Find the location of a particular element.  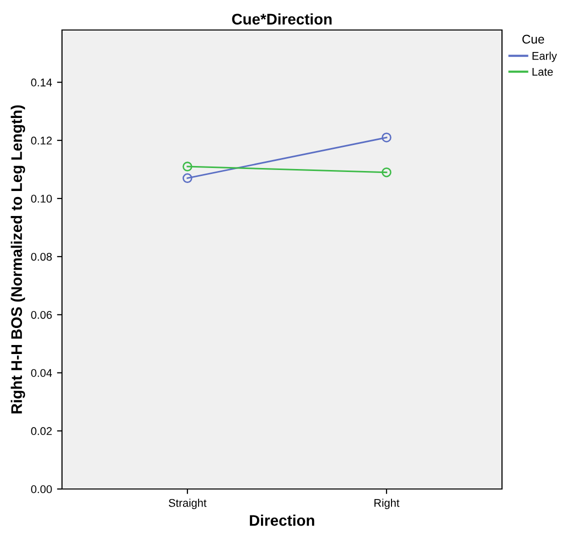

y-tick-label: 0.10 is located at coordinates (41, 198).